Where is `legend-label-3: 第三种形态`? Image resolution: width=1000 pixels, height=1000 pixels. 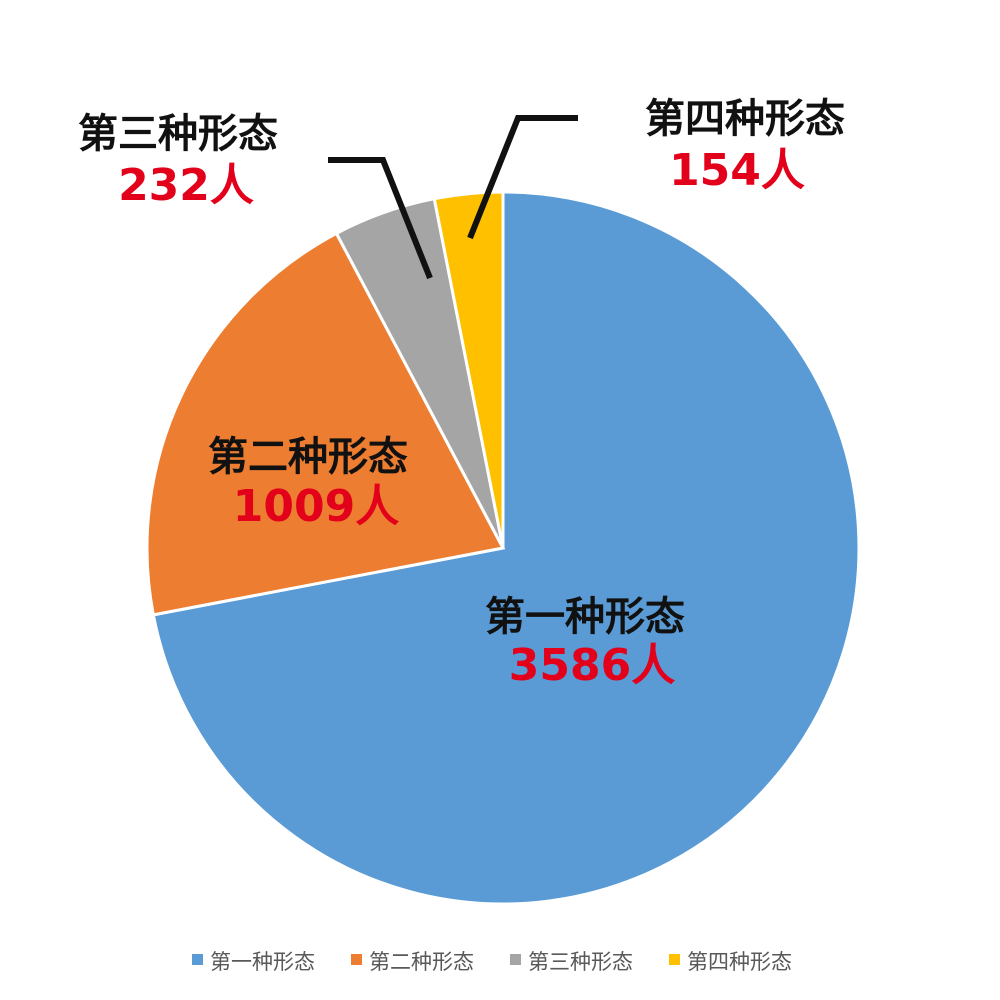 legend-label-3: 第三种形态 is located at coordinates (580, 962).